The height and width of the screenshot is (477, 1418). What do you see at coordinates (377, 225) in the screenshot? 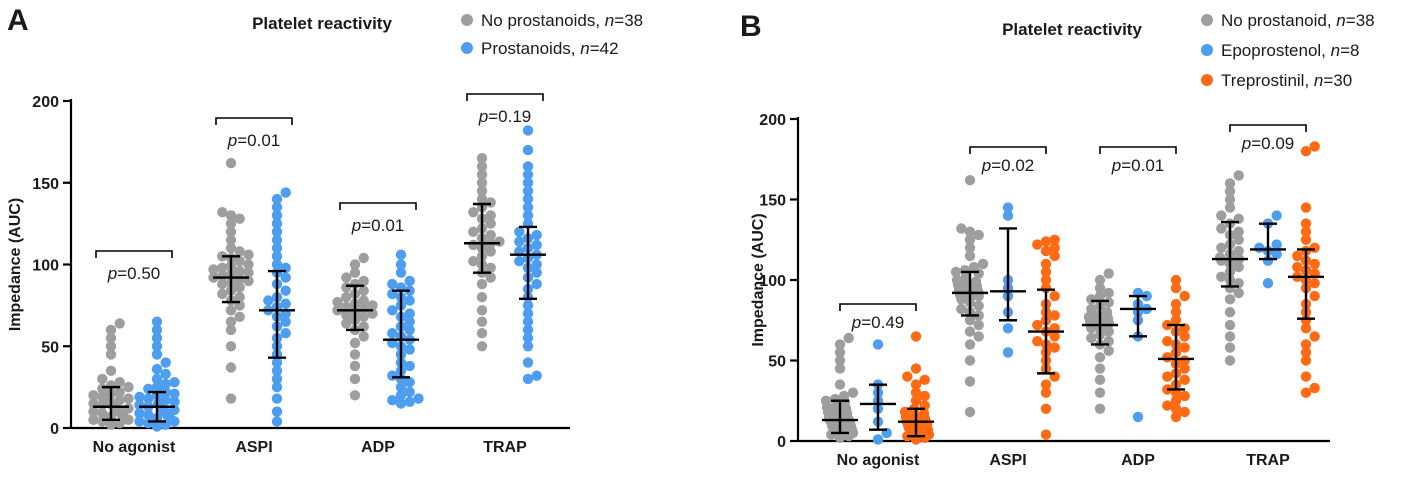
I see `p-value-label: p=0.01` at bounding box center [377, 225].